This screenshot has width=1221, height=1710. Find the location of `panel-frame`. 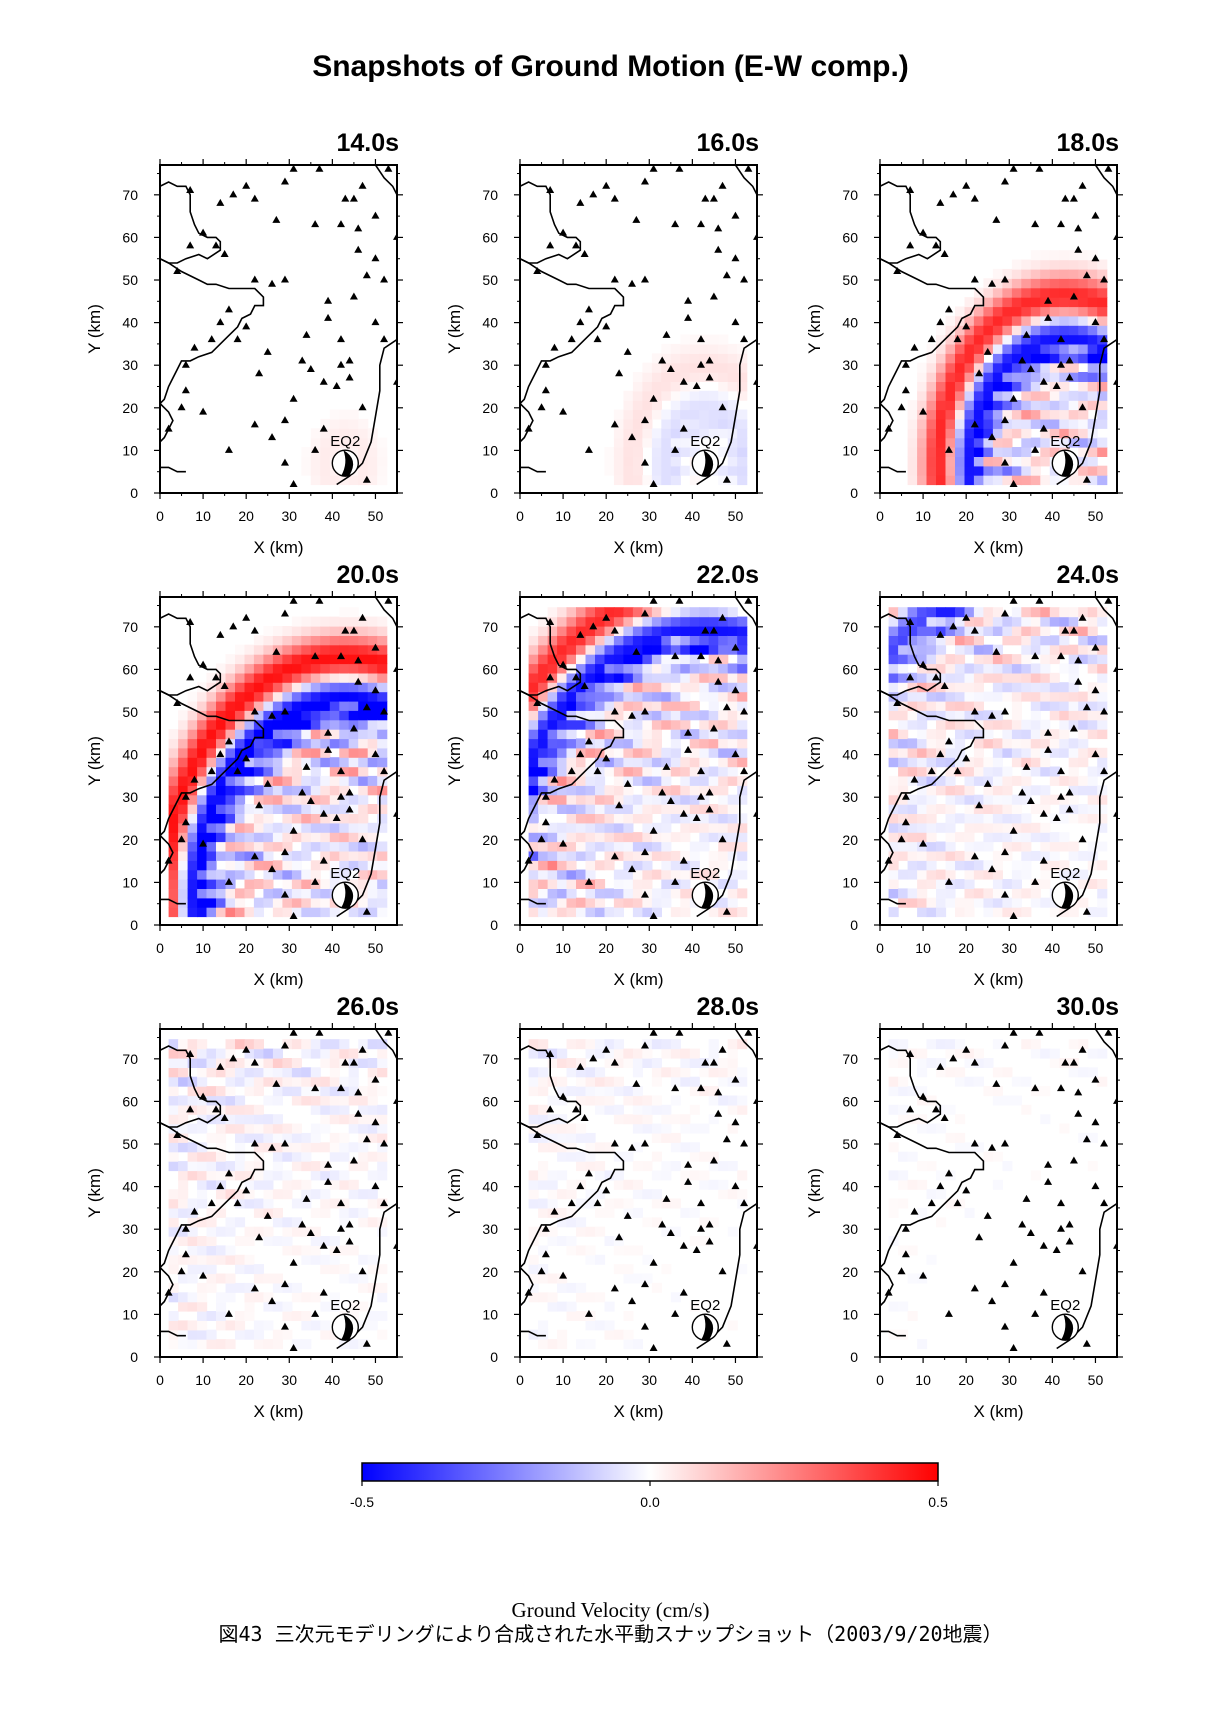

panel-frame is located at coordinates (998, 329).